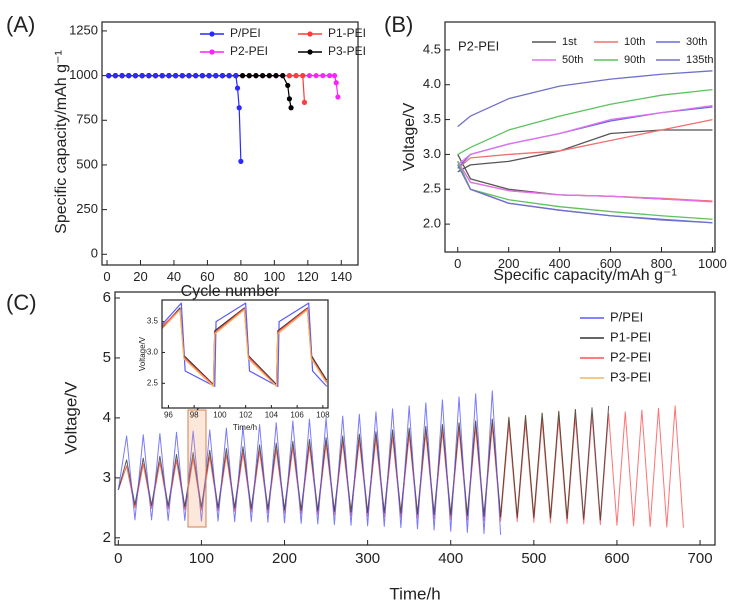  What do you see at coordinates (478, 45) in the screenshot?
I see `annotation: P2-PEI` at bounding box center [478, 45].